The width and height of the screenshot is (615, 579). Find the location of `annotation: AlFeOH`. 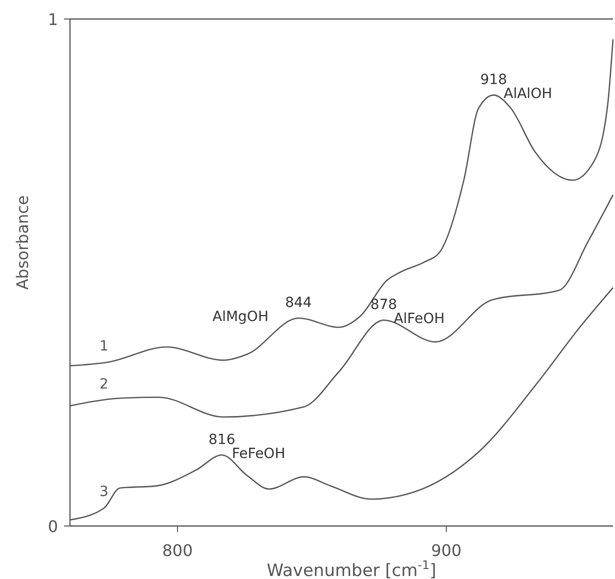

annotation: AlFeOH is located at coordinates (419, 319).